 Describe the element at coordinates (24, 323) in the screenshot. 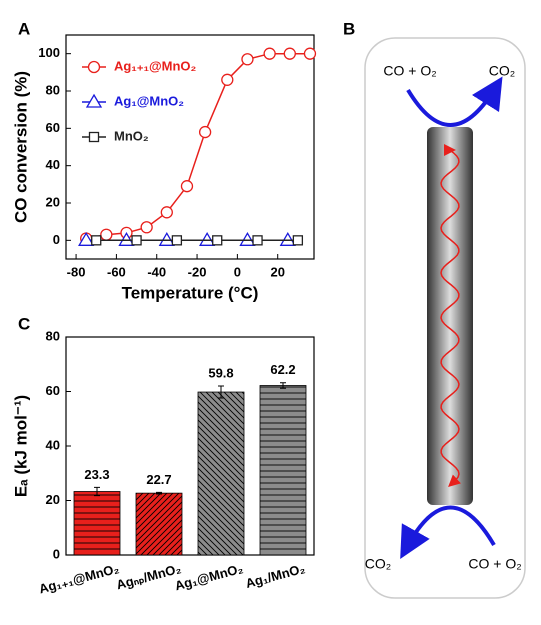

I see `panel-label: C` at that location.